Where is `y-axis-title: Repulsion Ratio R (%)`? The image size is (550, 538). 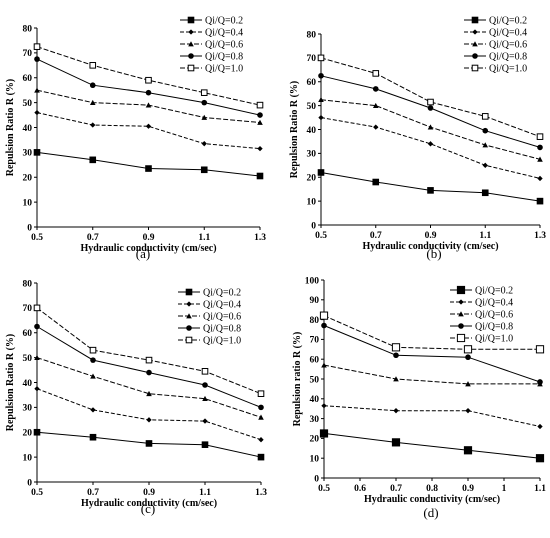
y-axis-title: Repulsion Ratio R (%) is located at coordinates (294, 130).